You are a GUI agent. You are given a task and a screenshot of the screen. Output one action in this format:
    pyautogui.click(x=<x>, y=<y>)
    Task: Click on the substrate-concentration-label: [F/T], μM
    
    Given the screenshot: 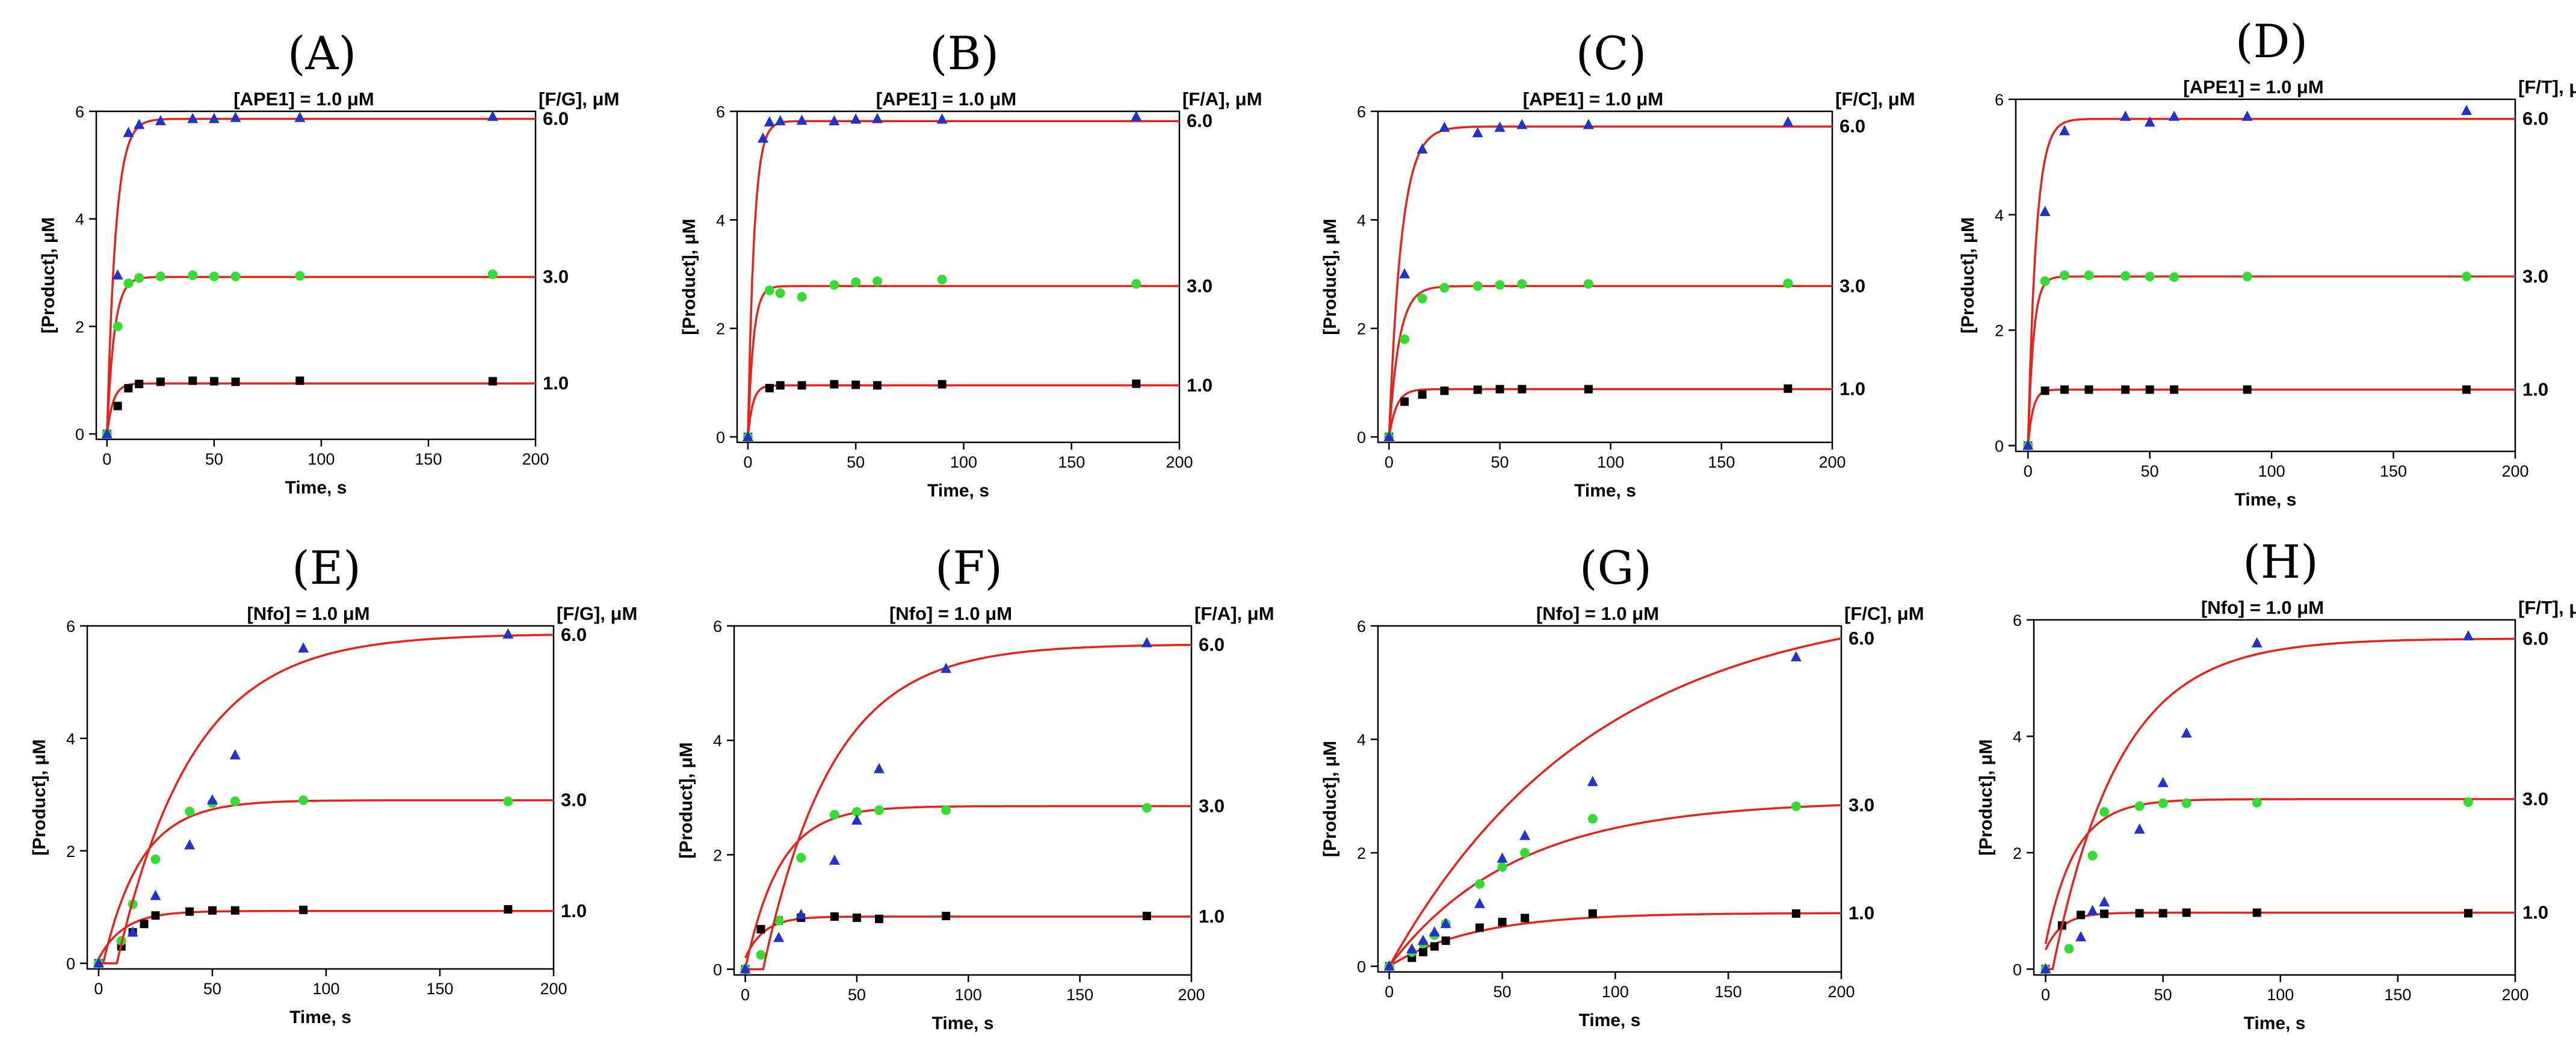 What is the action you would take?
    pyautogui.click(x=2547, y=608)
    